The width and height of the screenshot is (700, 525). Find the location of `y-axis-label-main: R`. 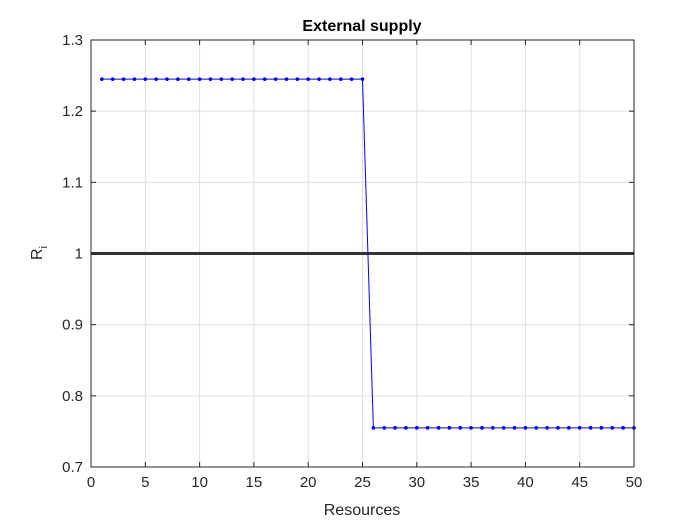

y-axis-label-main: R is located at coordinates (37, 254).